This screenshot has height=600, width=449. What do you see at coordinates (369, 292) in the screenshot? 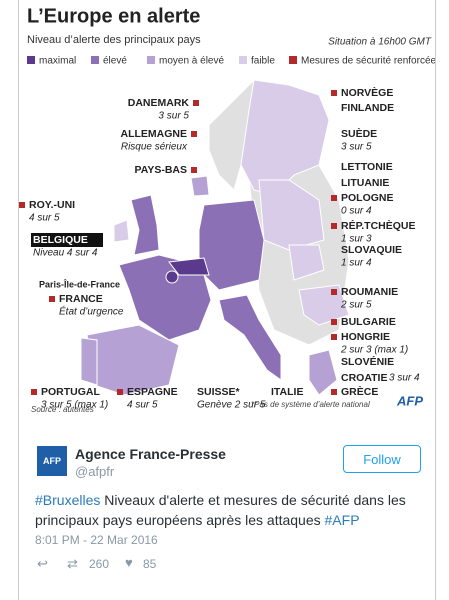
I see `country-name: ROUMANIE` at bounding box center [369, 292].